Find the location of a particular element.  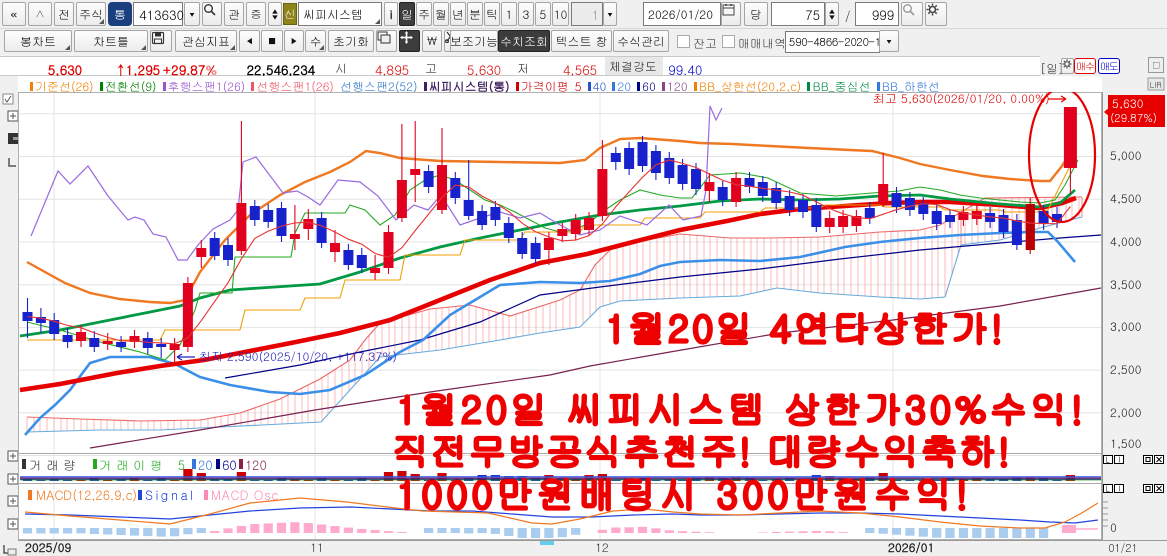

svg-text: (29.87%) is located at coordinates (1133, 118).